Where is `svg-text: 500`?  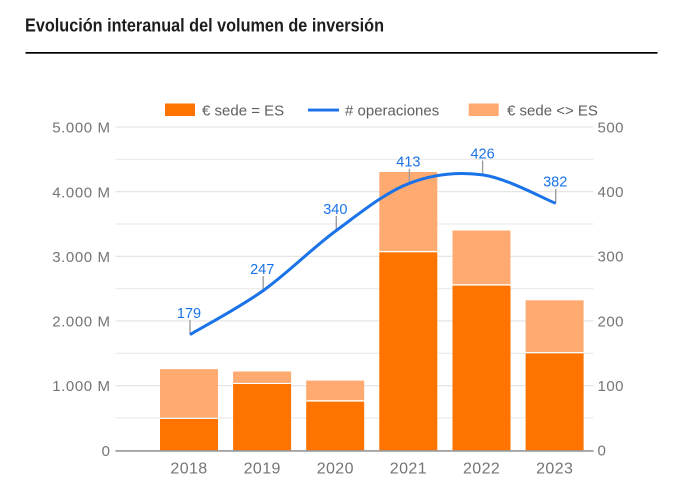 svg-text: 500 is located at coordinates (611, 127).